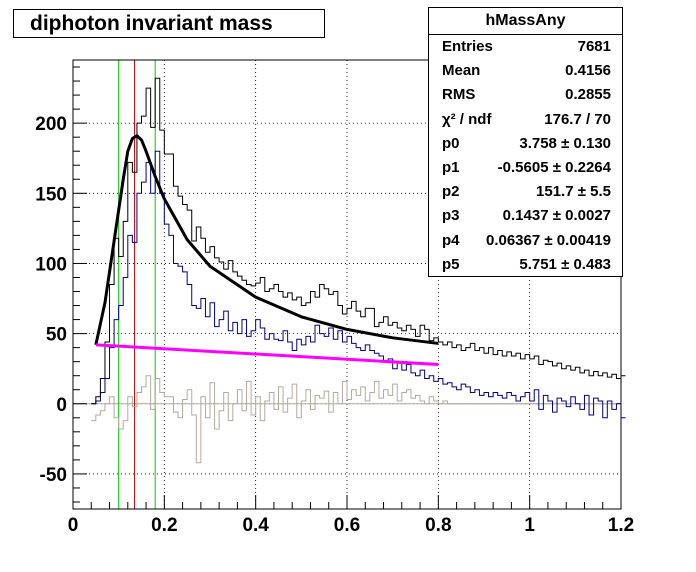  What do you see at coordinates (525, 95) in the screenshot?
I see `stats-row: RMS 0.2855` at bounding box center [525, 95].